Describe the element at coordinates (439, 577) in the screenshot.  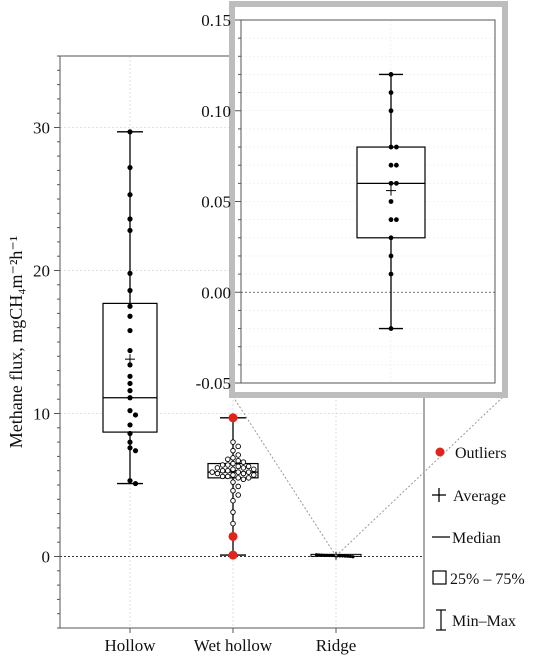
I see `box-icon` at that location.